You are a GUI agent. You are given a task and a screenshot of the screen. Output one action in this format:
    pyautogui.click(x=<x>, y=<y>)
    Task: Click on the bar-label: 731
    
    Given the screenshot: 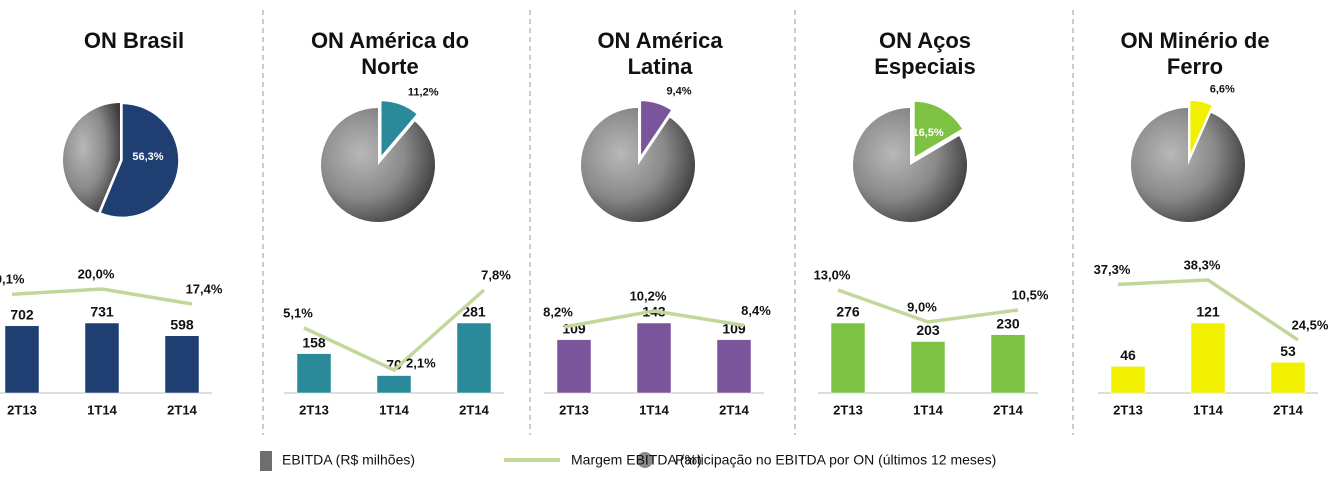 What is the action you would take?
    pyautogui.click(x=102, y=312)
    